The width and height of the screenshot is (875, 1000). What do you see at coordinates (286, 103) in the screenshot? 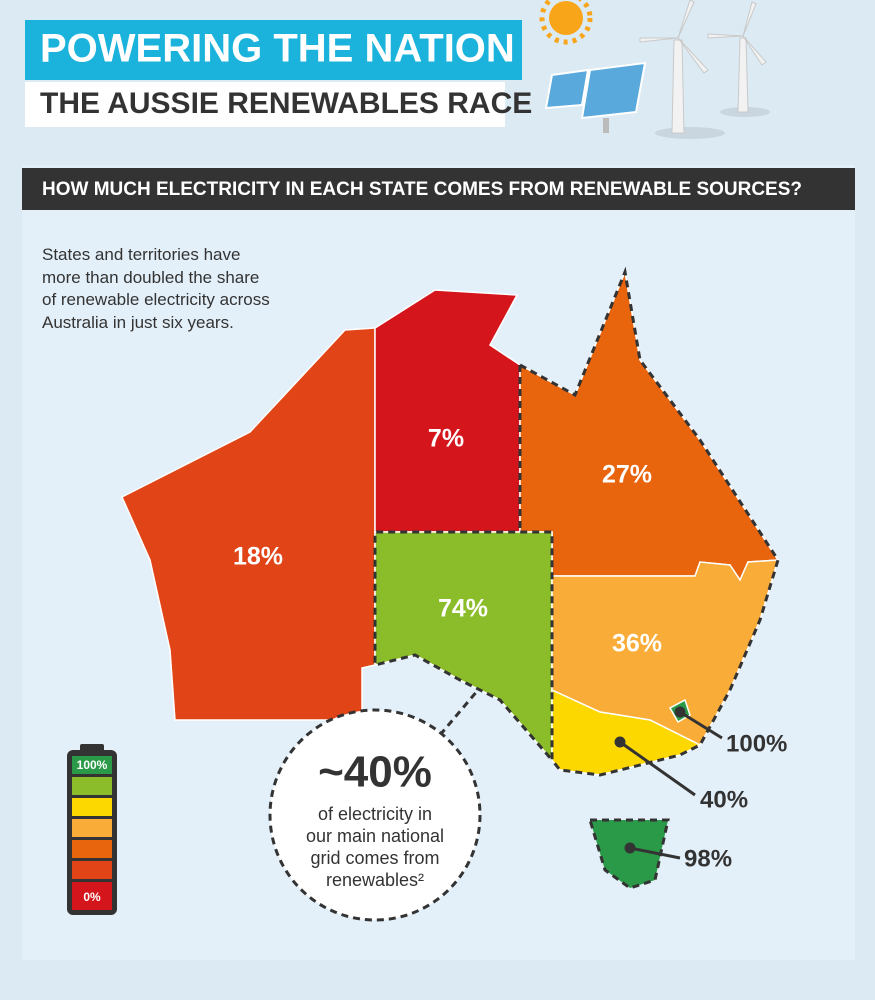
I see `subtitle: THE AUSSIE RENEWABLES RACE` at bounding box center [286, 103].